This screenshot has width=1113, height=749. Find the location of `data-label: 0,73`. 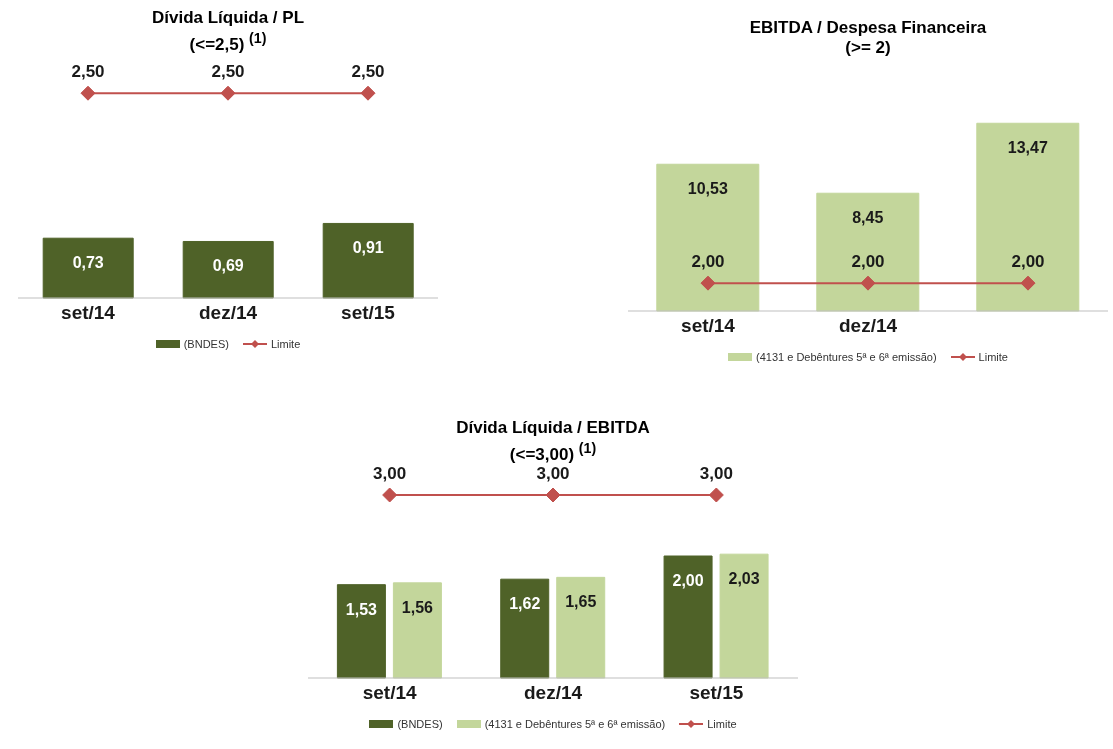

data-label: 0,73 is located at coordinates (88, 262).